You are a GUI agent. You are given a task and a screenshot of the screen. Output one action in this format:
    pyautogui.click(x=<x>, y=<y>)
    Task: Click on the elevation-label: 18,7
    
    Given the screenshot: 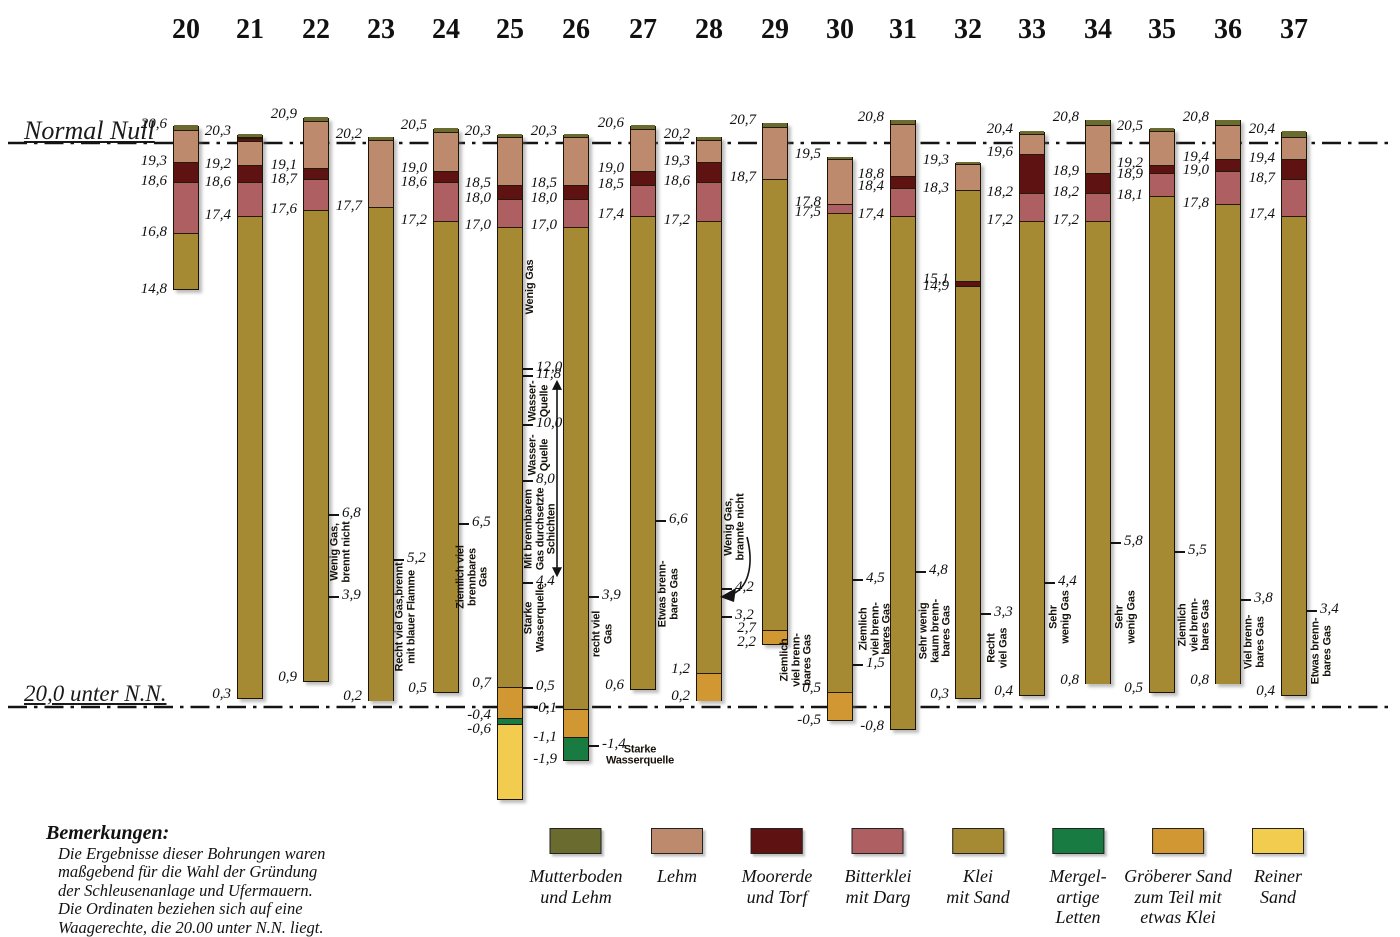 What is the action you would take?
    pyautogui.click(x=742, y=177)
    